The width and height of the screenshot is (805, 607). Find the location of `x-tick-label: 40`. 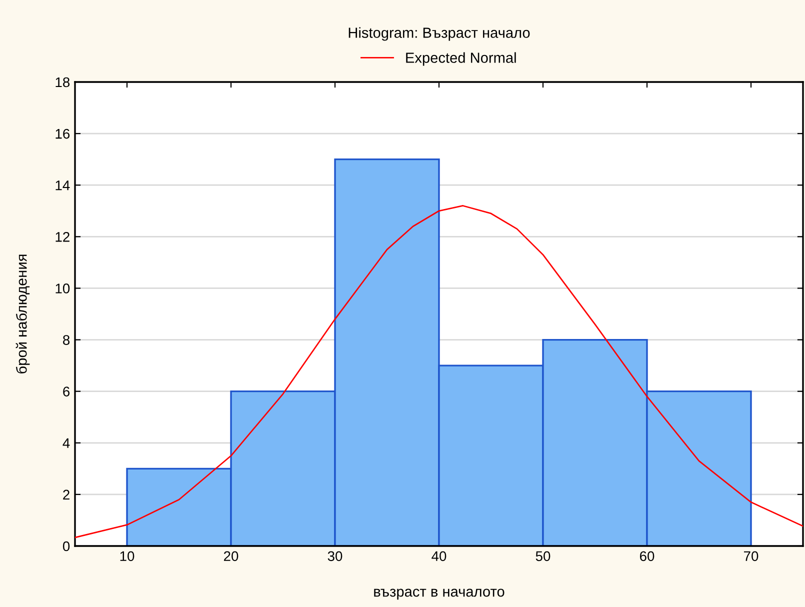

x-tick-label: 40 is located at coordinates (439, 556).